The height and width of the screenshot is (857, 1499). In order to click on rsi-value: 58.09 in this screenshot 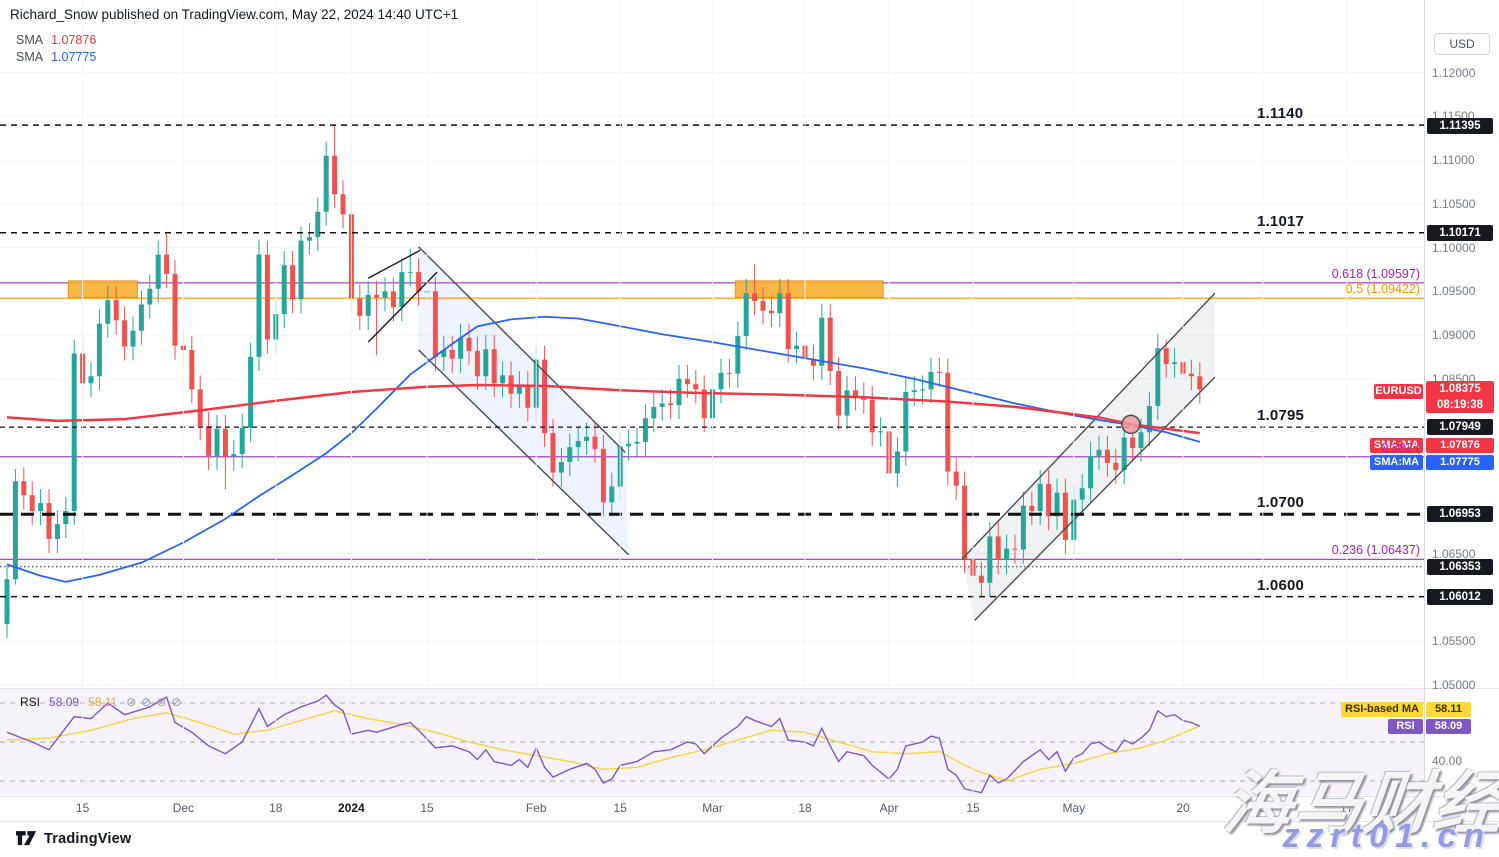, I will do `click(64, 702)`.